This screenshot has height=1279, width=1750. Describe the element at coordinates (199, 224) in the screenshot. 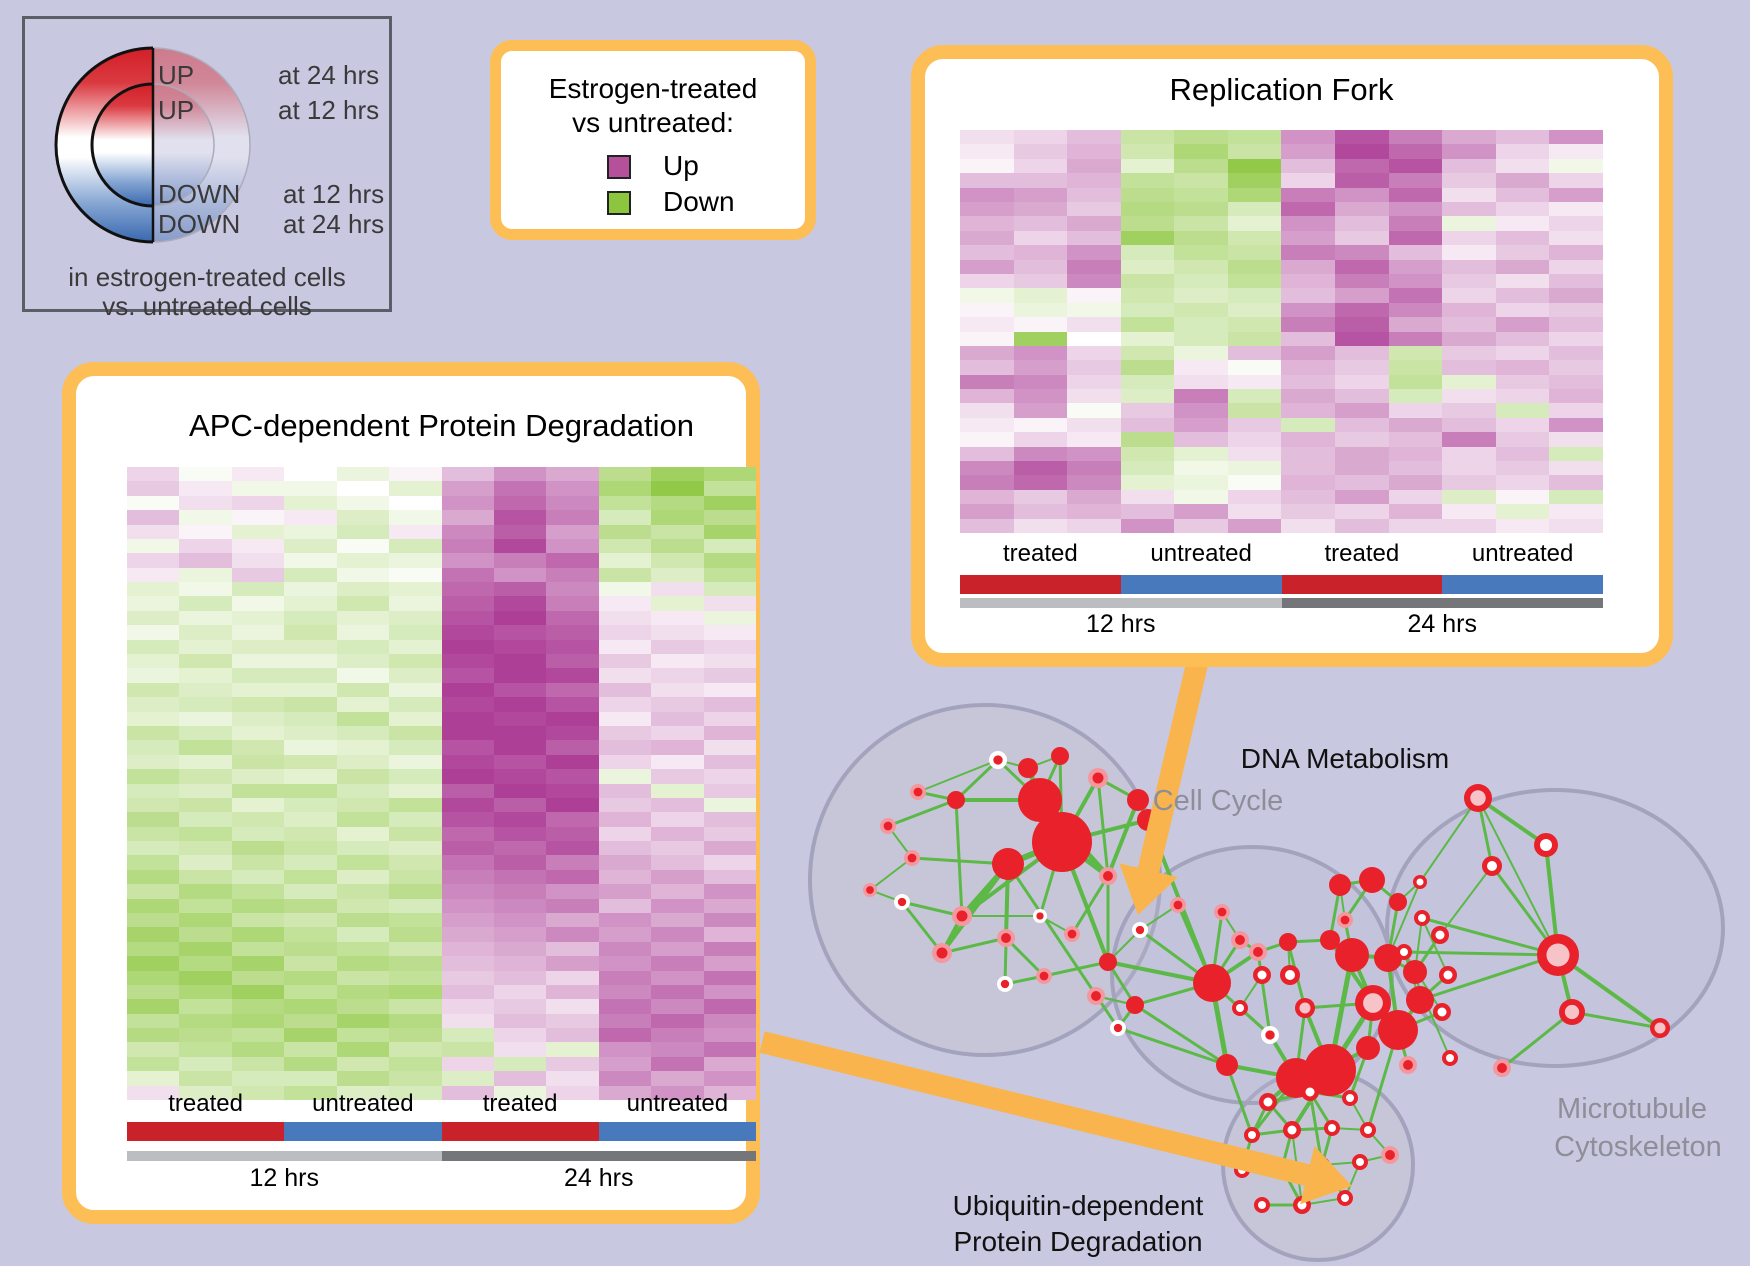

I see `ring-legend-state-3: DOWN` at that location.